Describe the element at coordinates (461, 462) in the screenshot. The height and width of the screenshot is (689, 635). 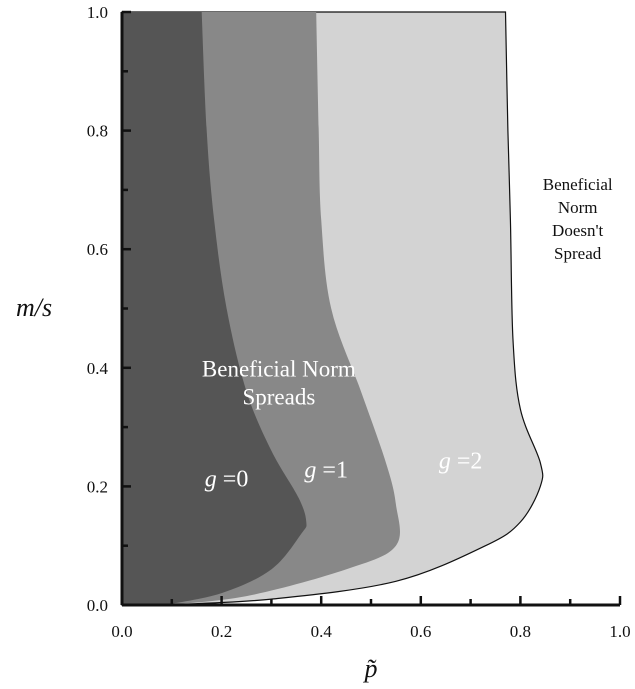
I see `region-label-g2: g =2` at that location.